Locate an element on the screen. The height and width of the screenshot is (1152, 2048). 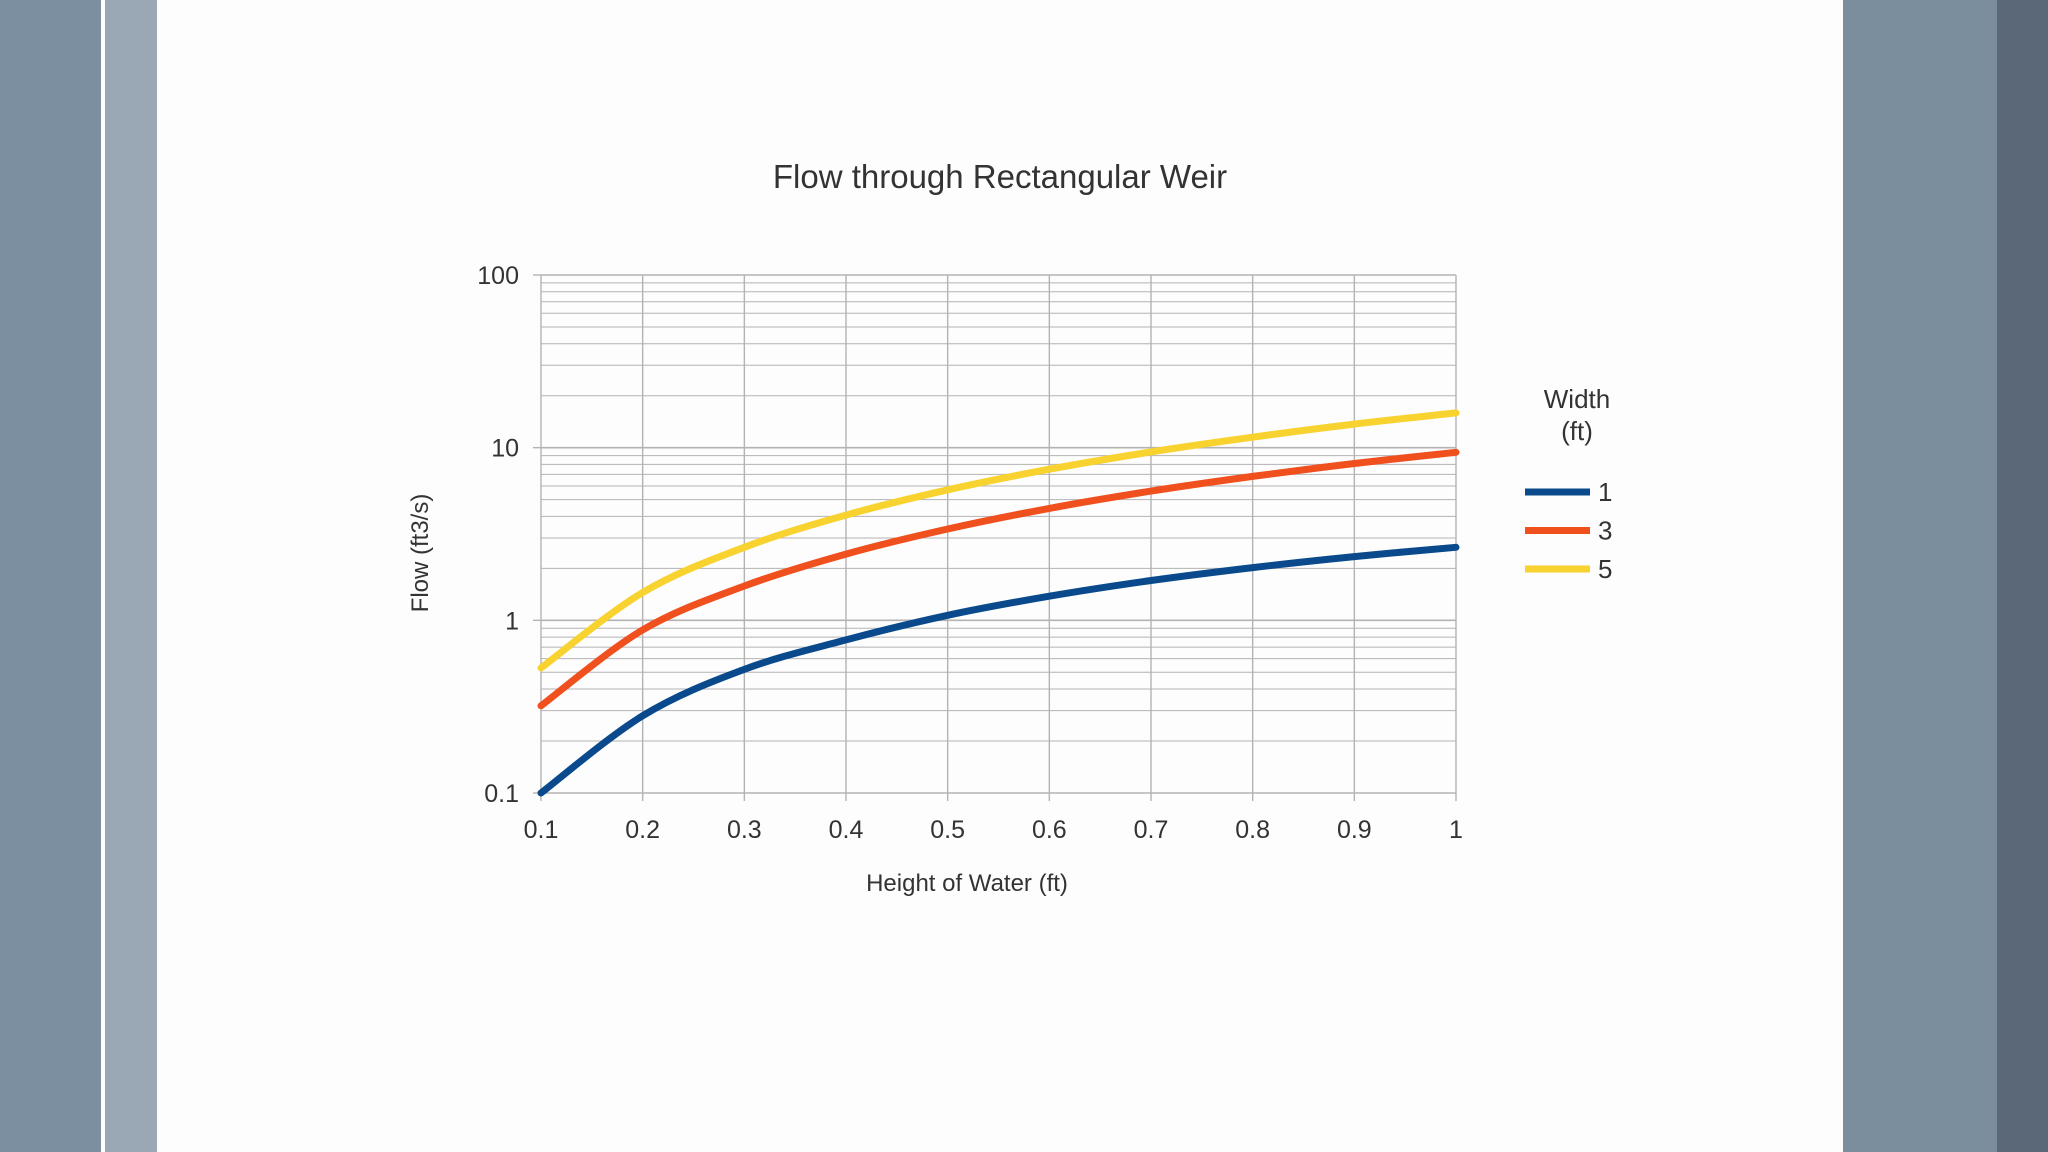
legend-label-5: 5 is located at coordinates (1605, 569).